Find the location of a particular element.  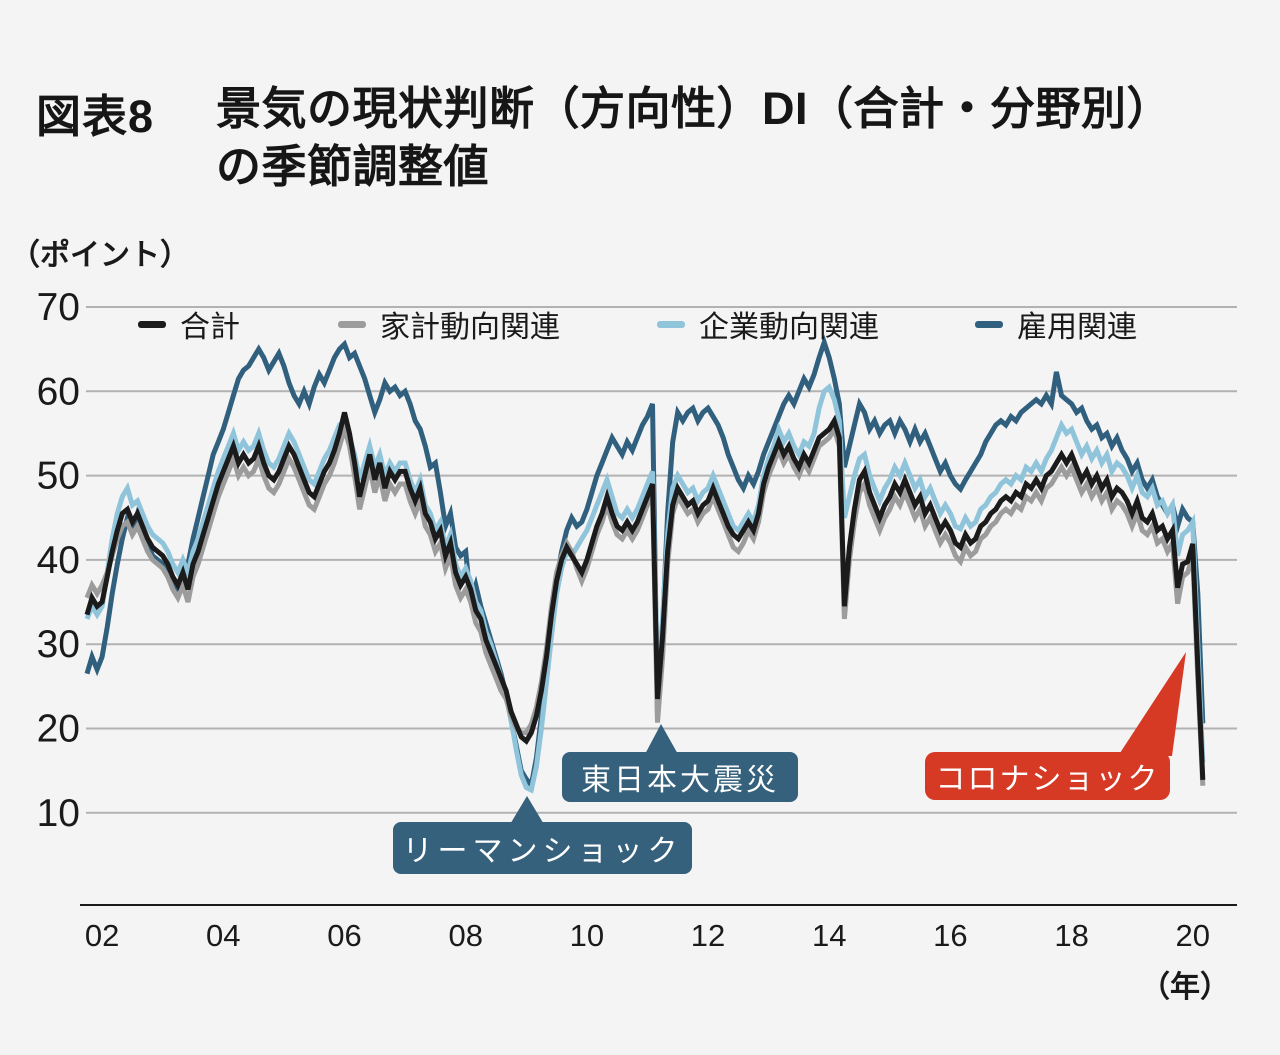

y-tick-label: 20 is located at coordinates (58, 729).